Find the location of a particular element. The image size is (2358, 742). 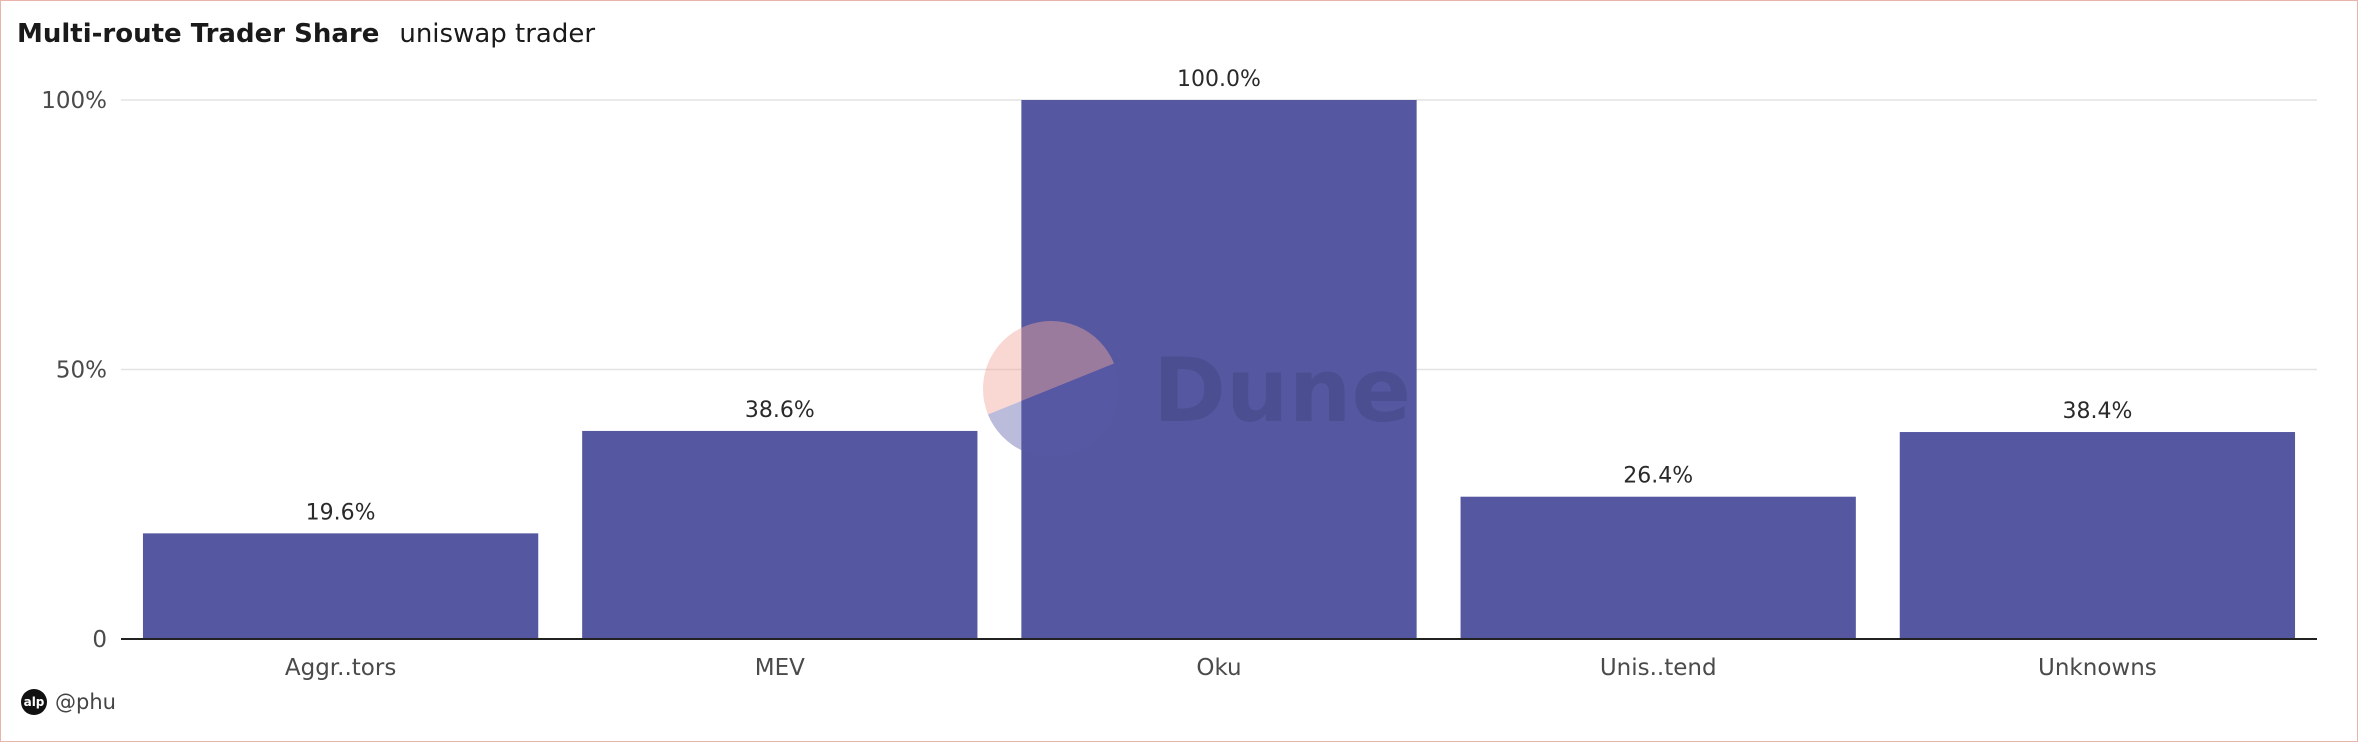

watermark-logo-top is located at coordinates (1049, 367).